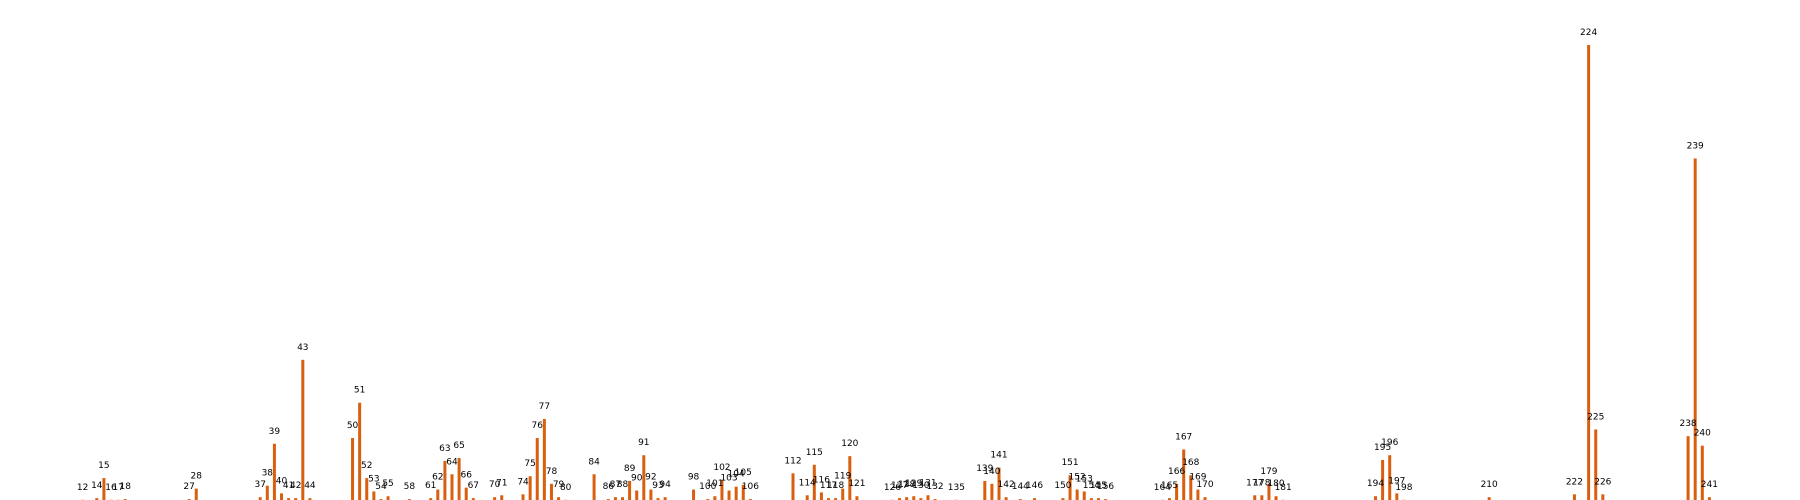 This screenshot has width=1800, height=500. Describe the element at coordinates (736, 475) in the screenshot. I see `bar-label-104: 104` at that location.